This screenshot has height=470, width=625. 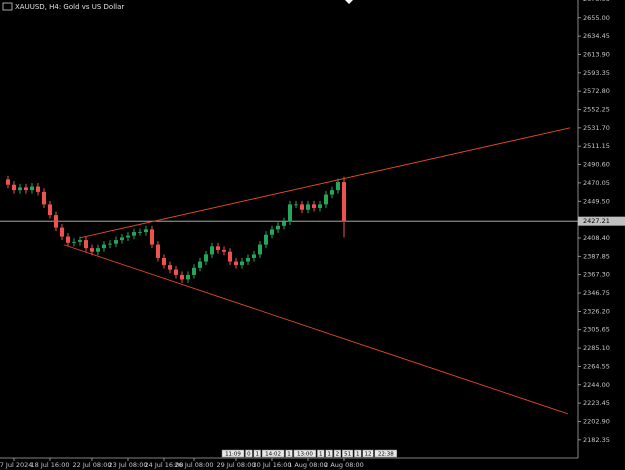 What do you see at coordinates (596, 348) in the screenshot?
I see `y-tick-label: 2285.10` at bounding box center [596, 348].